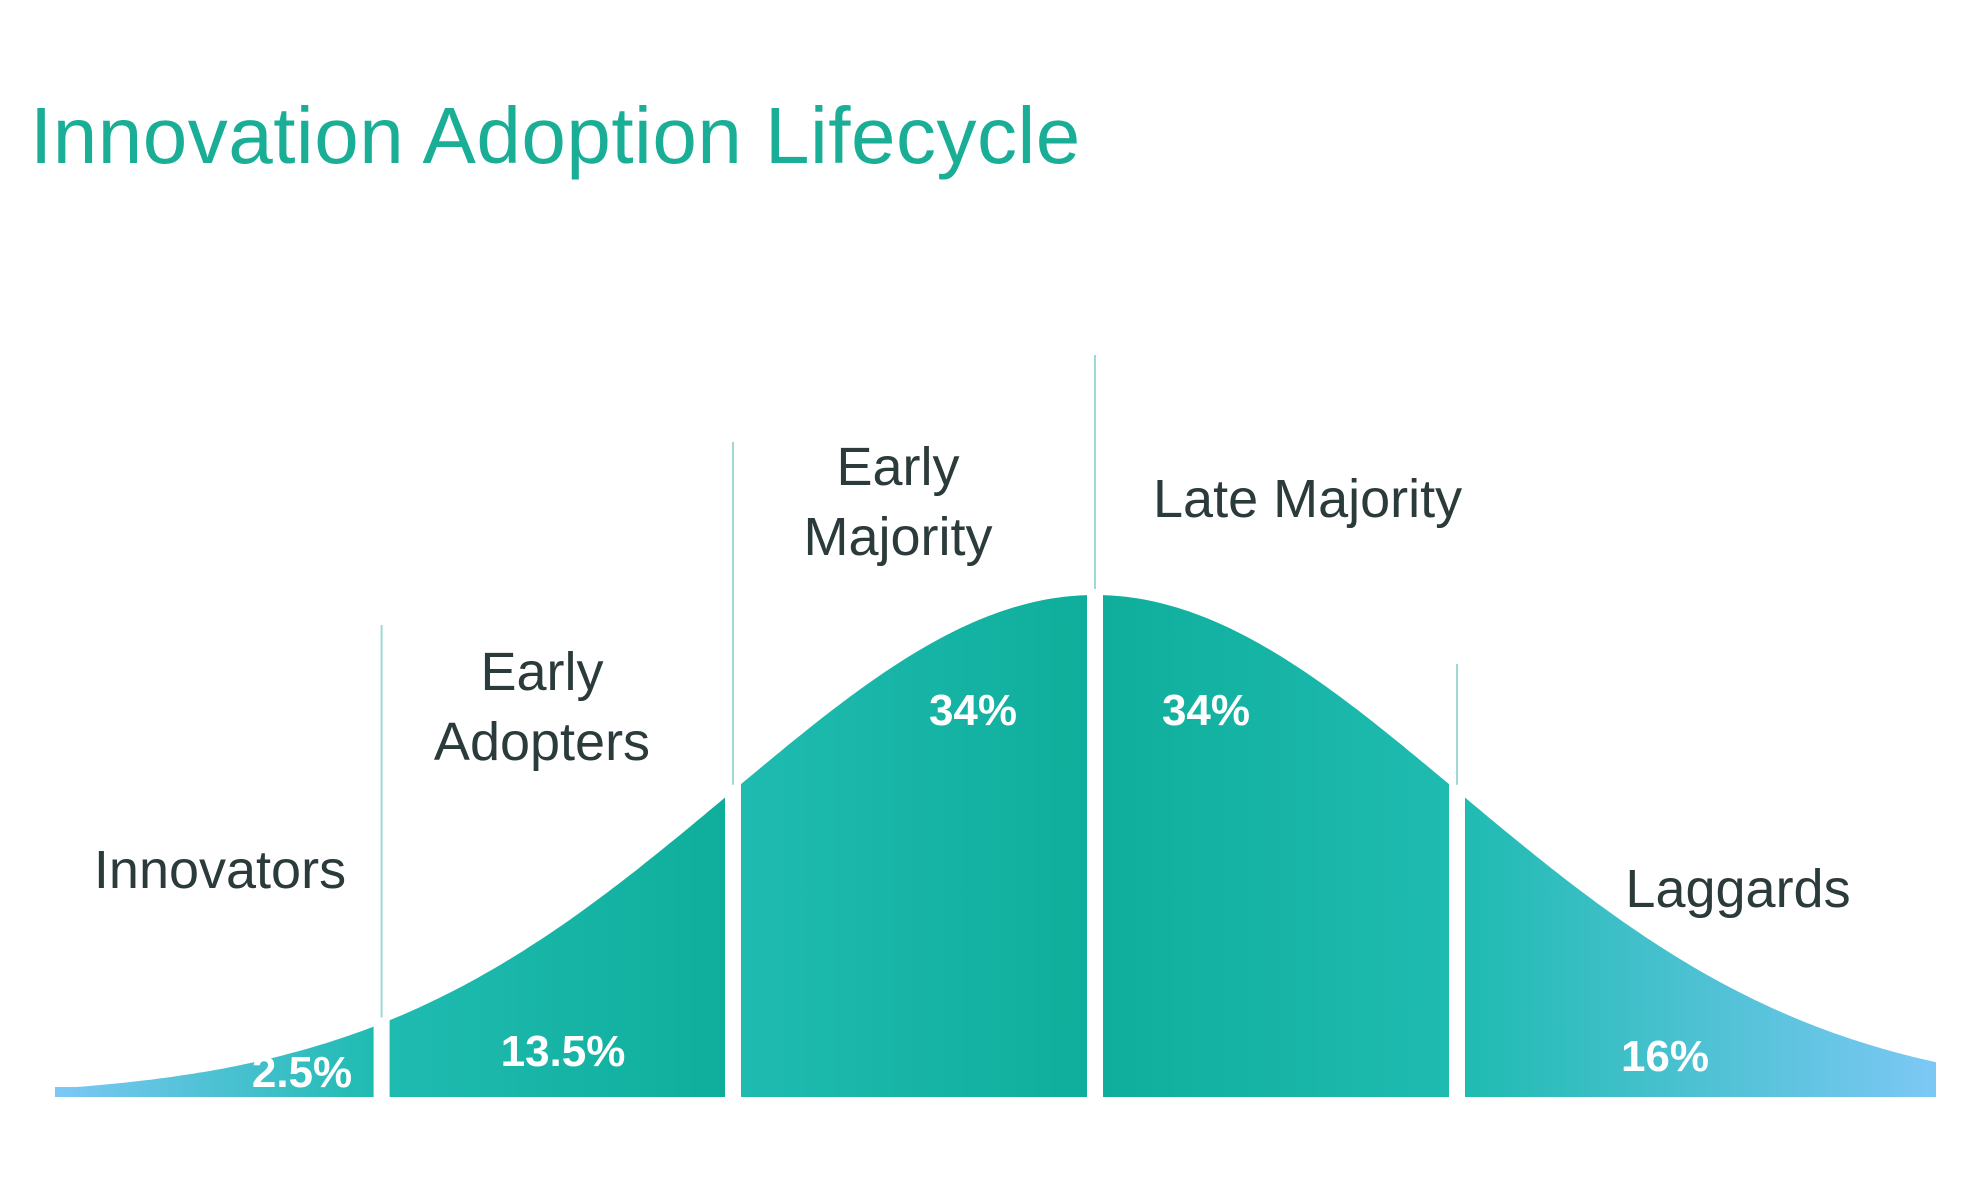 The image size is (1987, 1199). What do you see at coordinates (555, 135) in the screenshot?
I see `page-title: Innovation Adoption Lifecycle` at bounding box center [555, 135].